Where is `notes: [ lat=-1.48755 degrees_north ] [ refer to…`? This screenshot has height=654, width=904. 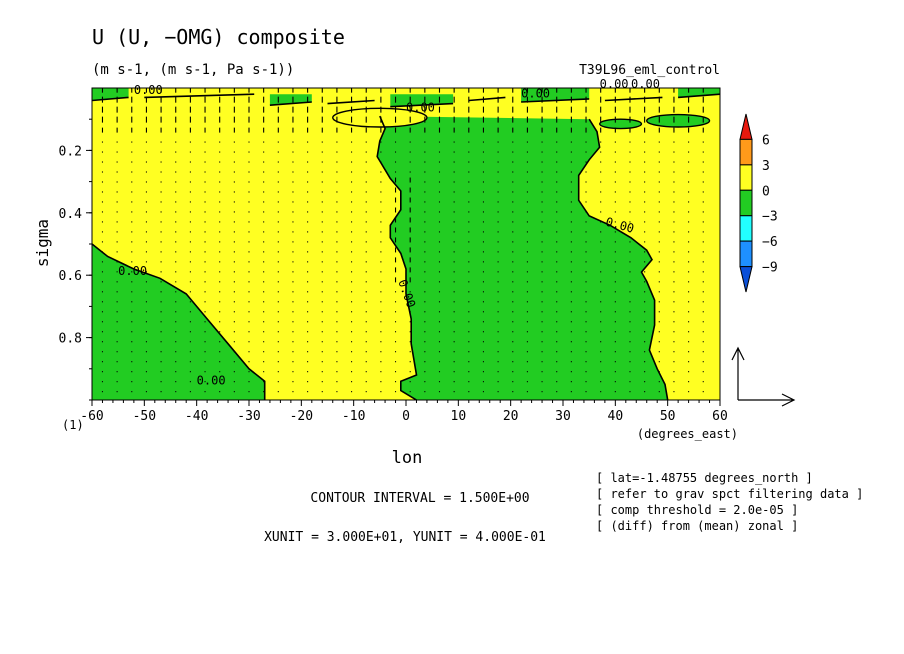
notes: [ lat=-1.48755 degrees_north ] [ refer to… is located at coordinates (729, 502).